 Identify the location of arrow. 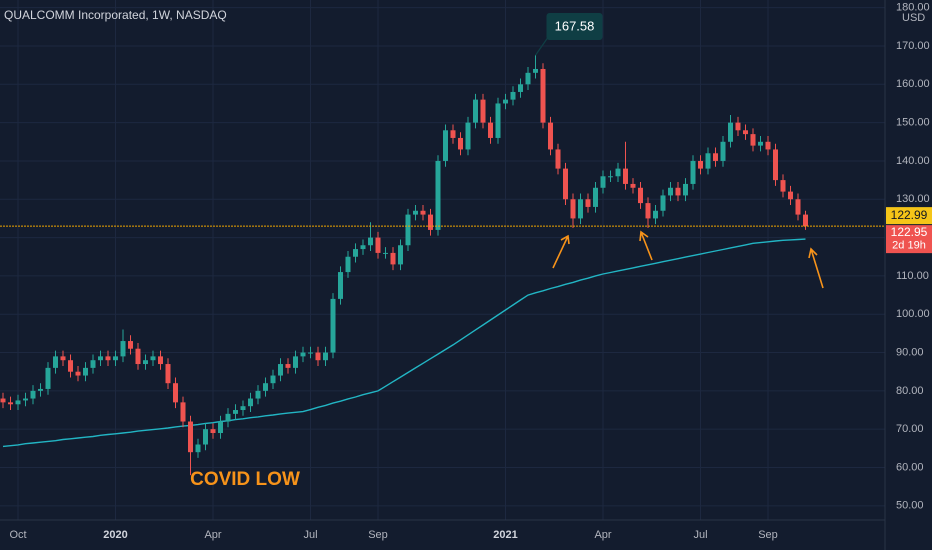
(646, 245).